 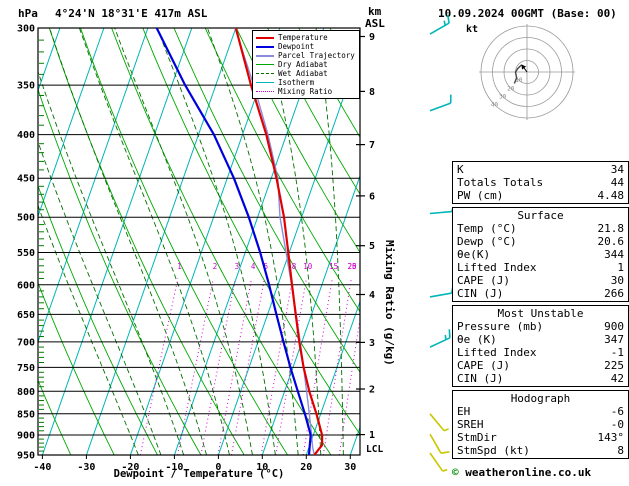 What do you see at coordinates (540, 228) in the screenshot?
I see `stat-row: Temp (°C) 21.8` at bounding box center [540, 228].